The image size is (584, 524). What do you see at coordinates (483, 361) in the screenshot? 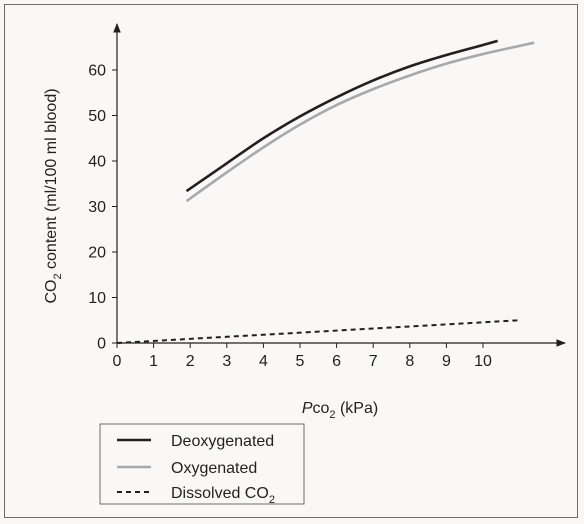
I see `x-tick-label: 10` at bounding box center [483, 361].